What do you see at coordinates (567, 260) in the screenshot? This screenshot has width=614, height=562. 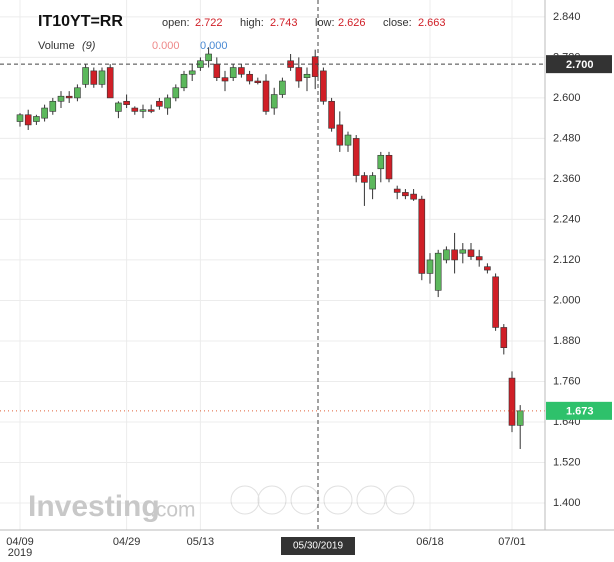 I see `y-tick-label: 2.120` at bounding box center [567, 260].